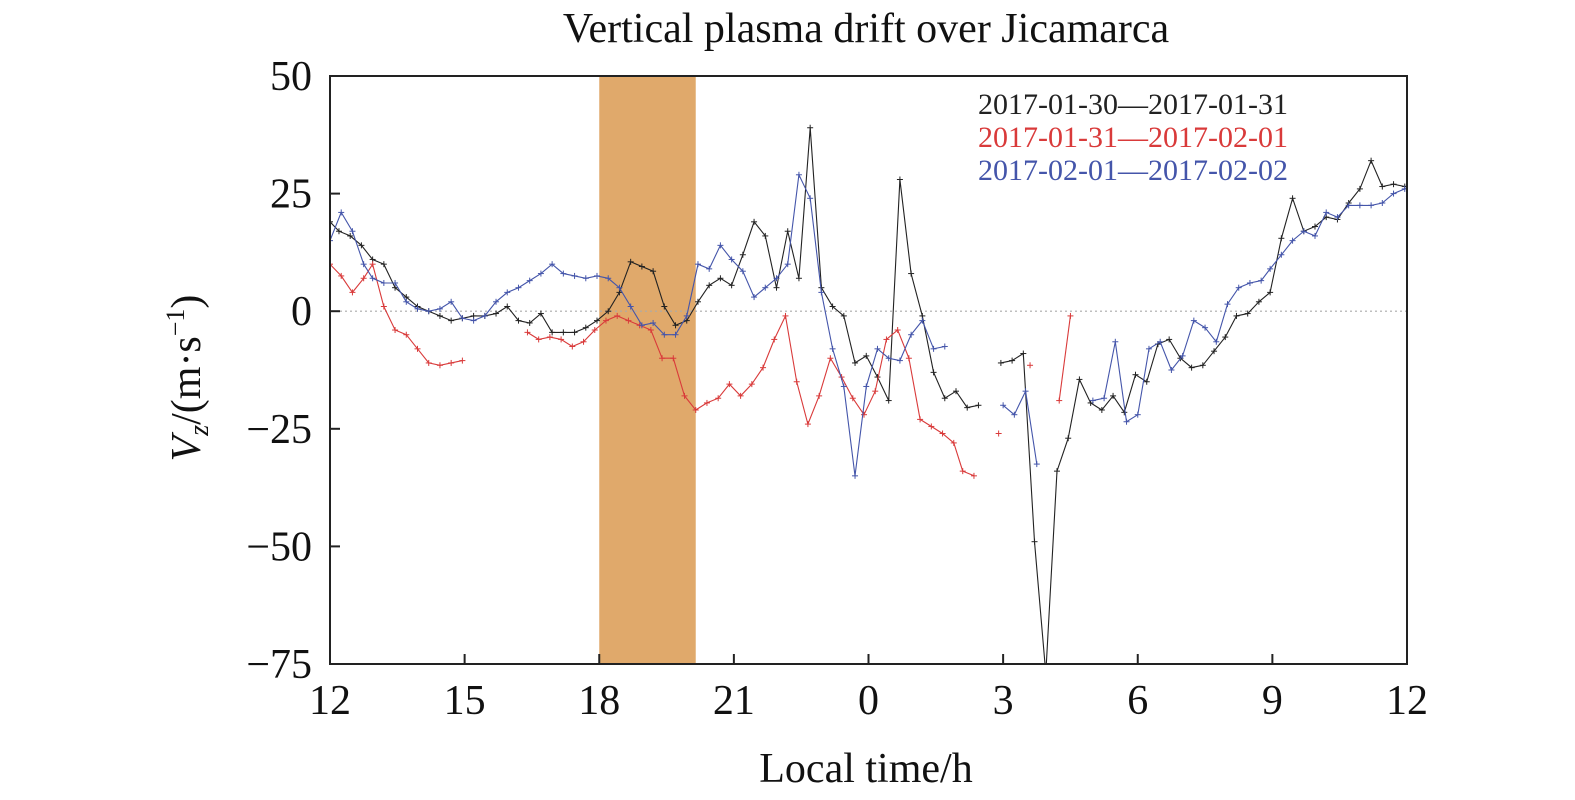 The width and height of the screenshot is (1575, 800). Describe the element at coordinates (465, 701) in the screenshot. I see `x-tick-label: 15` at that location.